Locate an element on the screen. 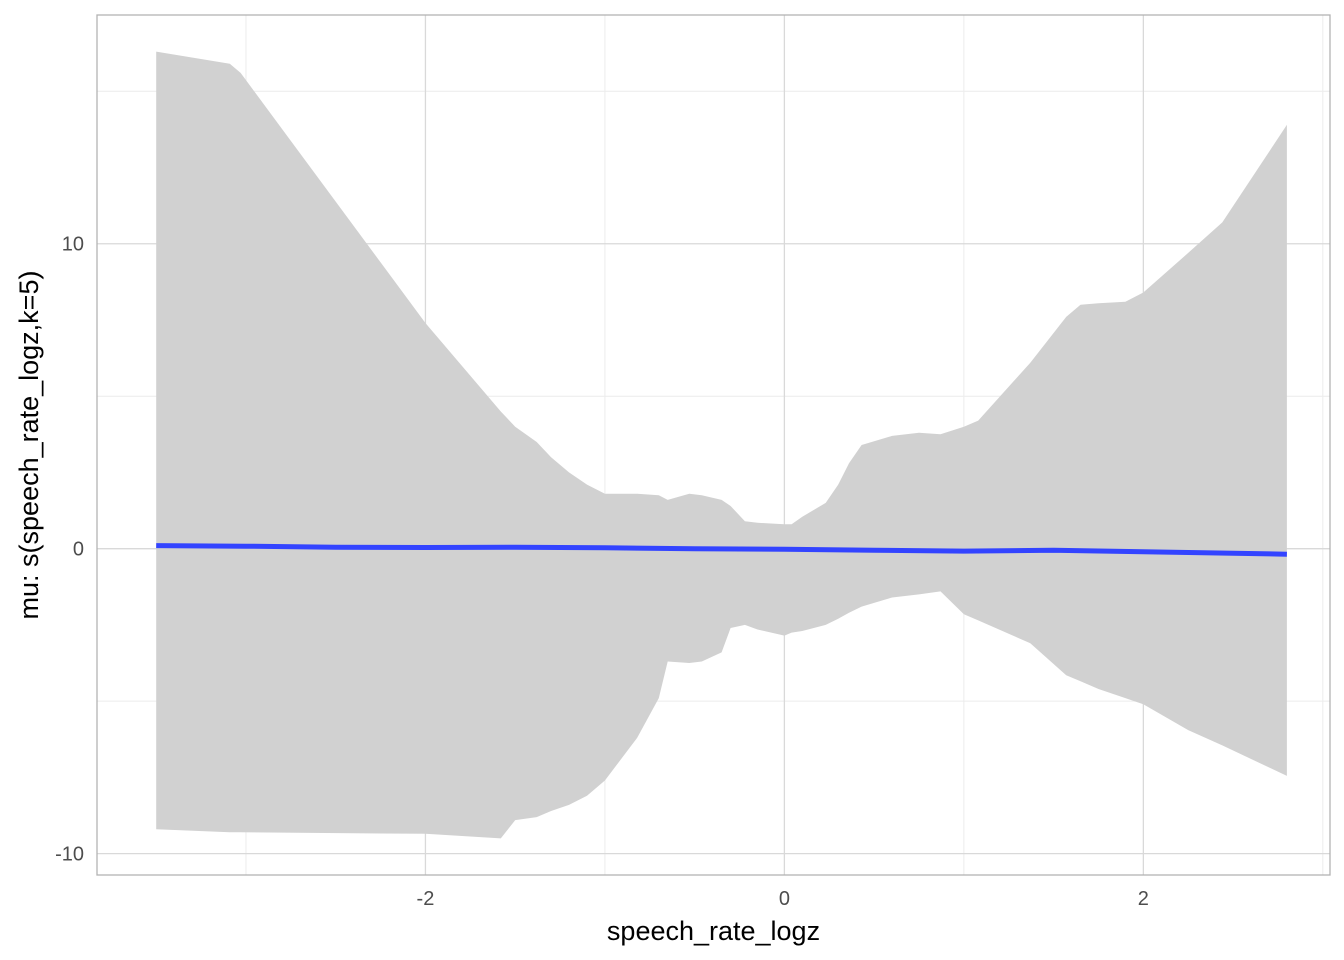  y-tick-label: 0 is located at coordinates (78, 550).